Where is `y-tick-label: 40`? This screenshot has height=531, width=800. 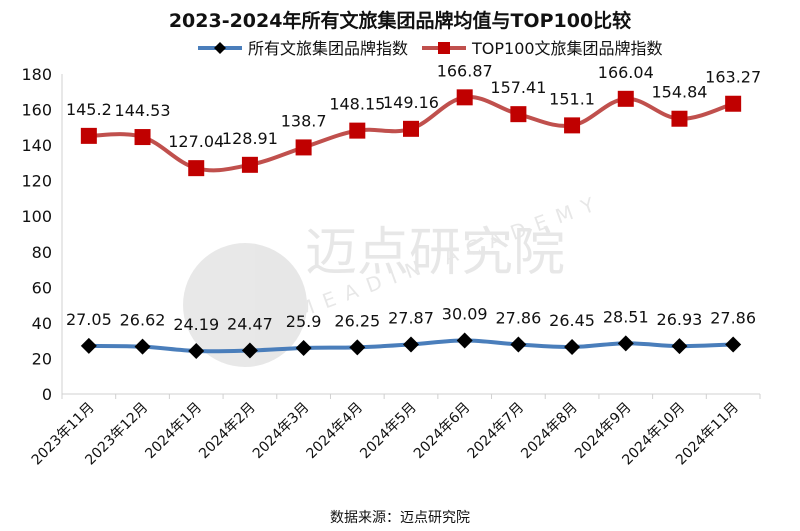
y-tick-label: 40 is located at coordinates (42, 323).